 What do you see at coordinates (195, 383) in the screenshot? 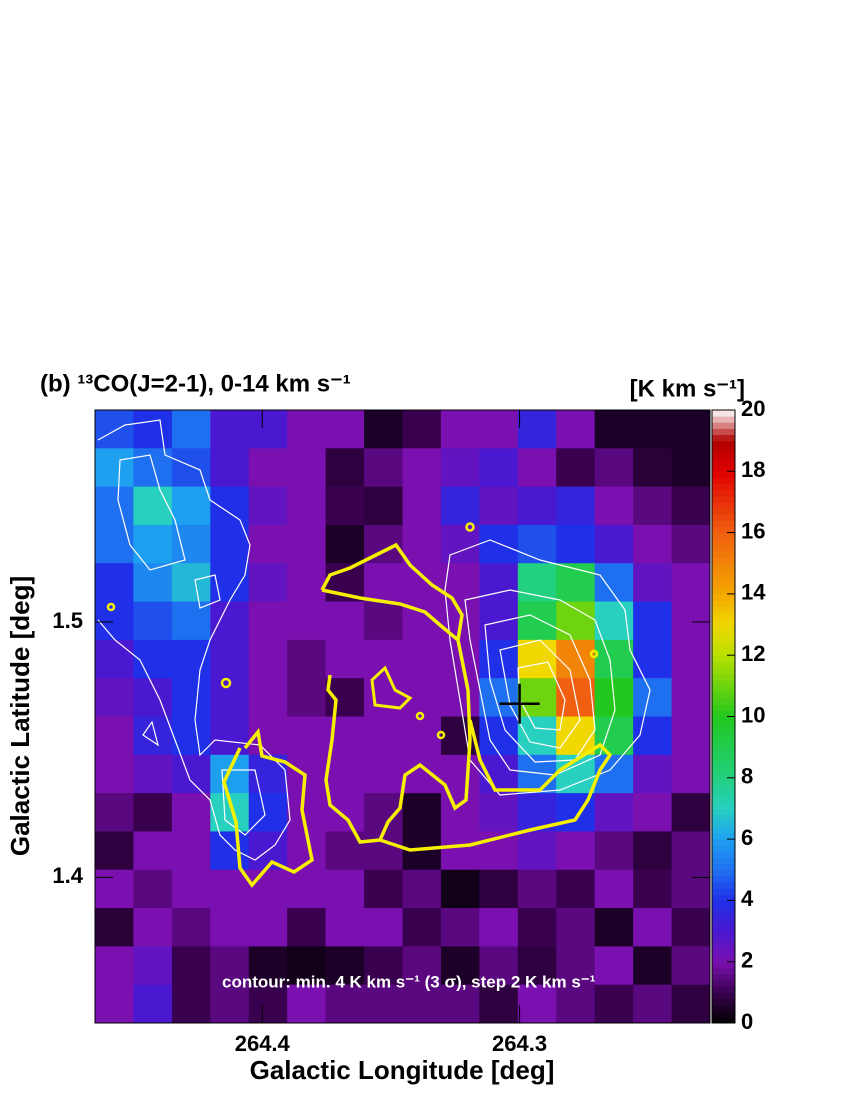
I see `chart-title: (b) ¹³CO(J=2-1), 0-14 km s⁻¹` at bounding box center [195, 383].